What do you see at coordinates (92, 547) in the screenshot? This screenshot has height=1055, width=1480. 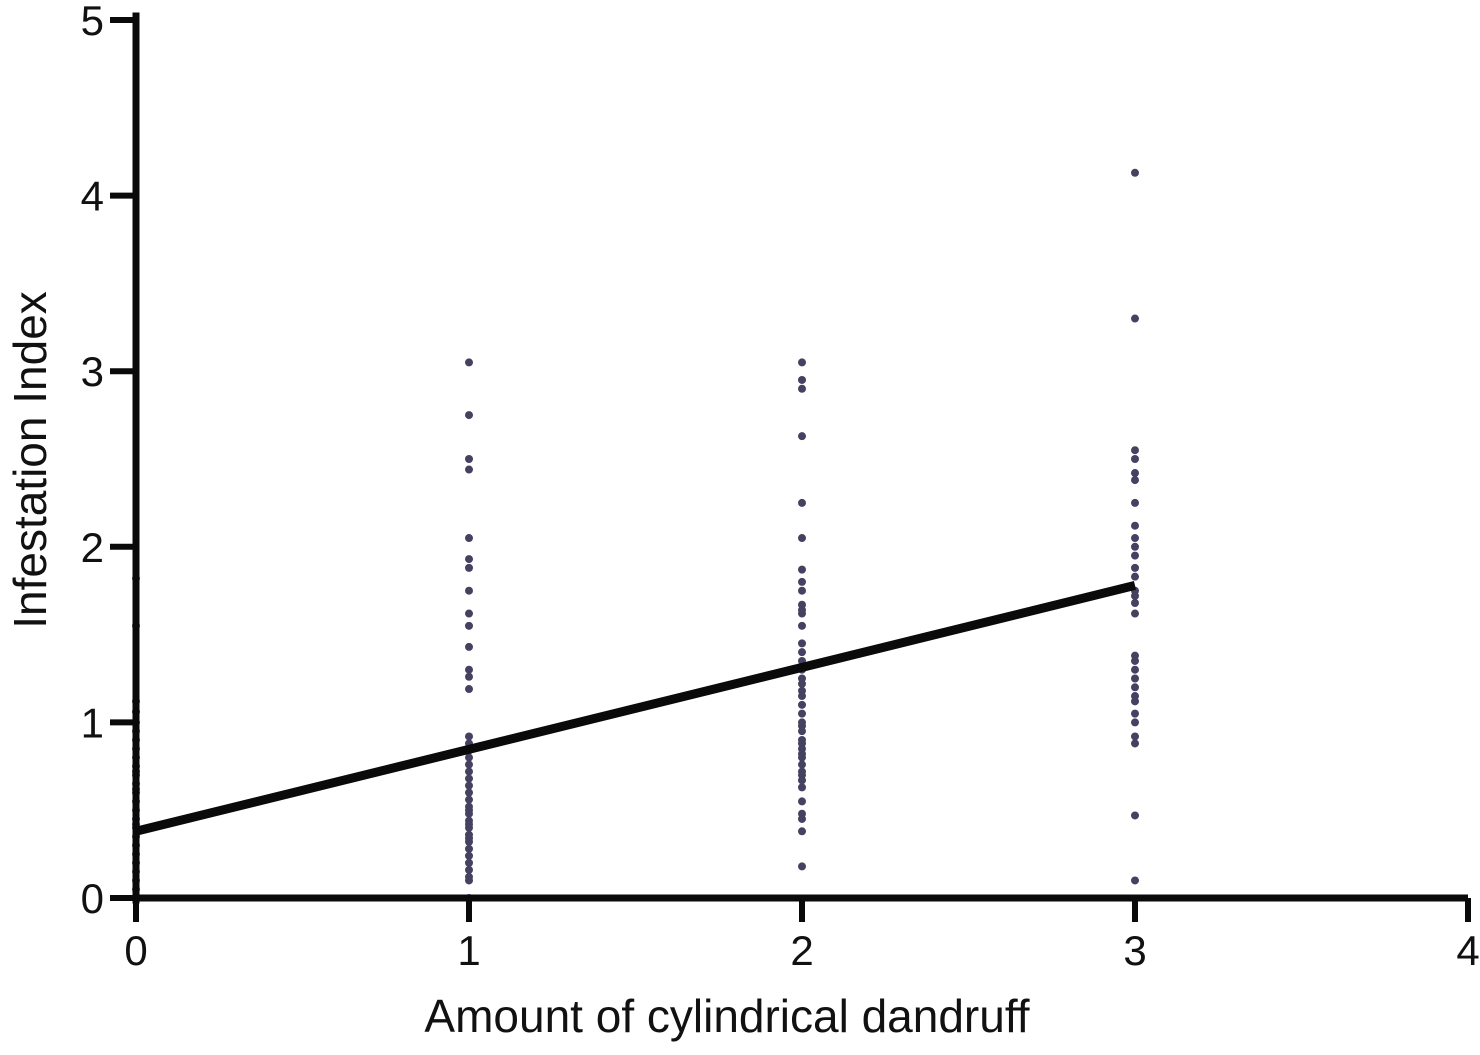 I see `y-tick-label: 2` at bounding box center [92, 547].